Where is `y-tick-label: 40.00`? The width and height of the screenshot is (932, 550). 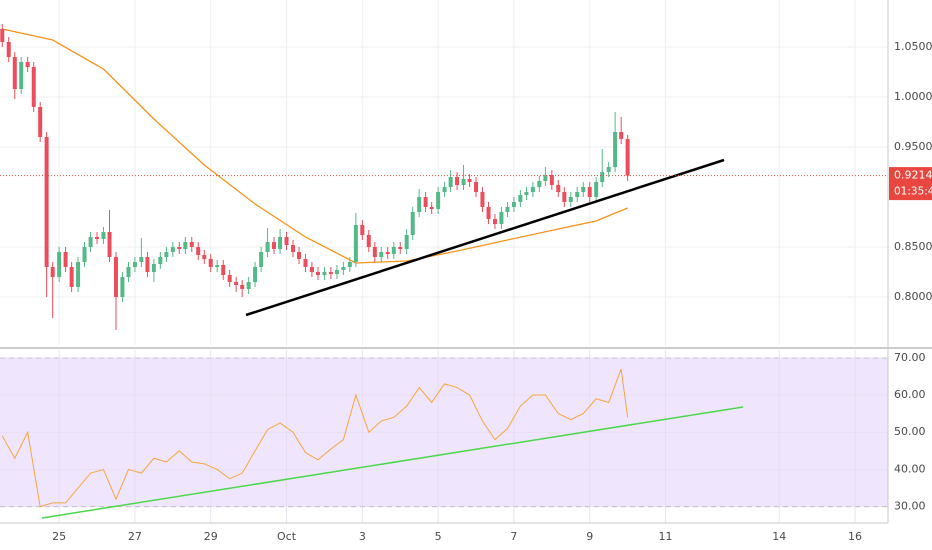
y-tick-label: 40.00 is located at coordinates (910, 468).